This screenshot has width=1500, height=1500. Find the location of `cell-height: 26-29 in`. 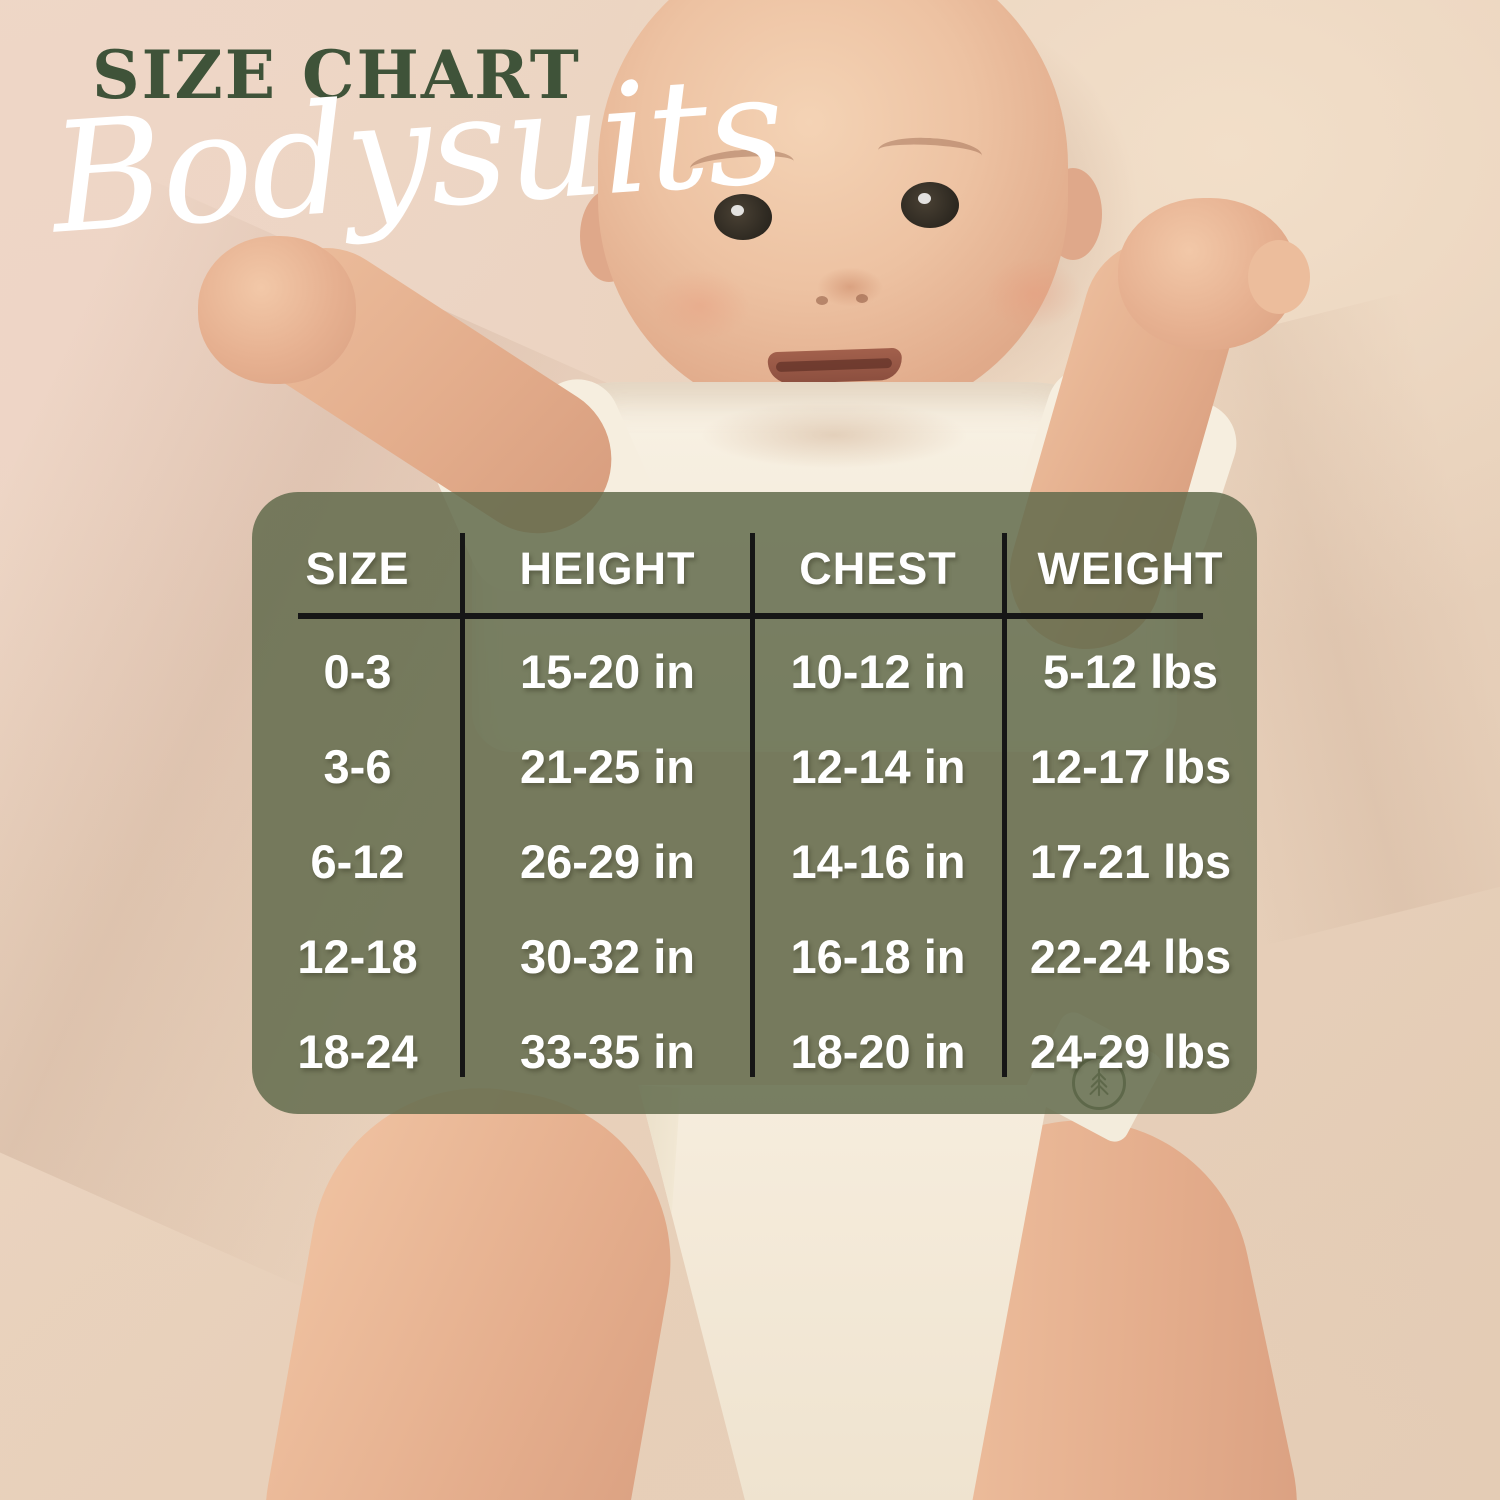

cell-height: 26-29 in is located at coordinates (607, 861).